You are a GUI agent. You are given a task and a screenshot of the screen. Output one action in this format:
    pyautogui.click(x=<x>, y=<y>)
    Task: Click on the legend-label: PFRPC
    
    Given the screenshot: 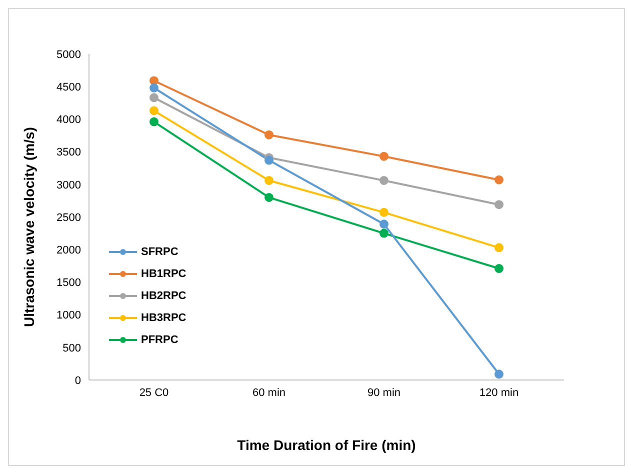 What is the action you would take?
    pyautogui.click(x=159, y=340)
    